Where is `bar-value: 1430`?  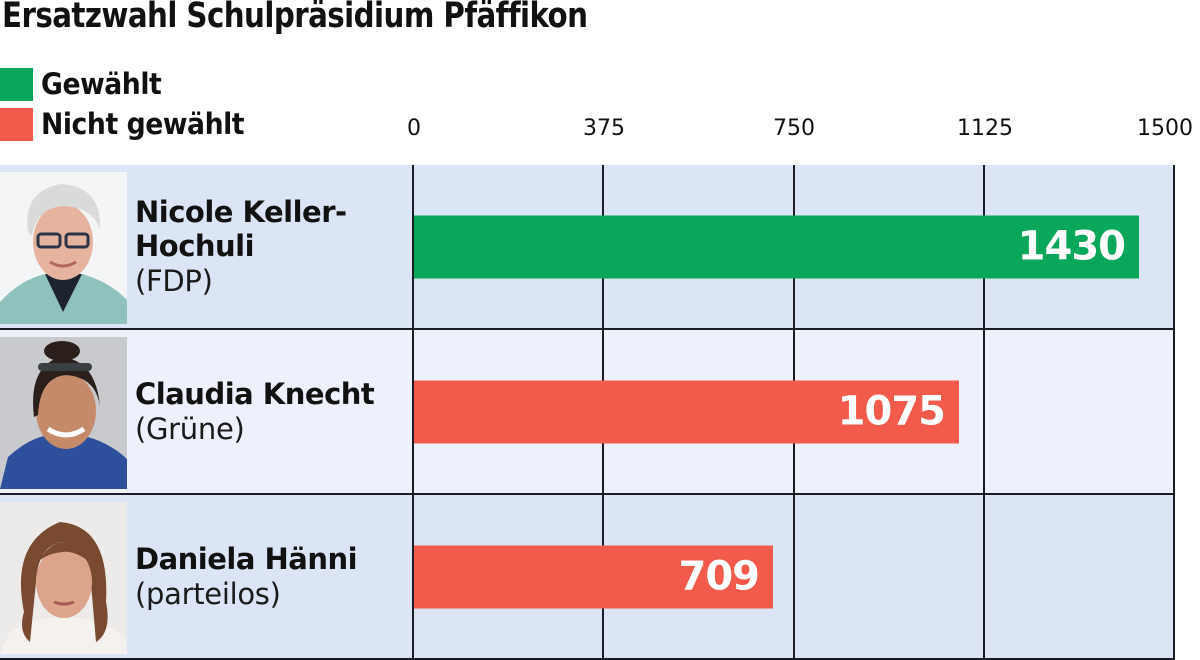
bar-value: 1430 is located at coordinates (1071, 246).